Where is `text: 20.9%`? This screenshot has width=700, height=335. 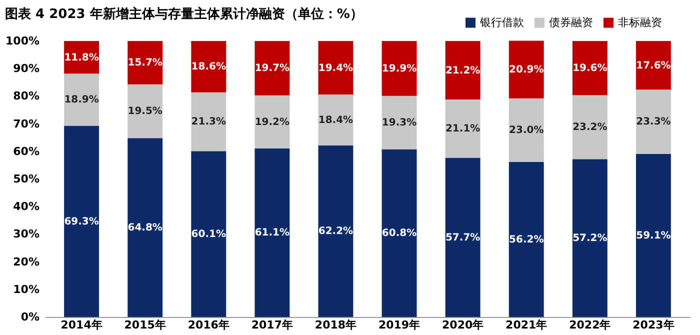 text: 20.9% is located at coordinates (526, 70).